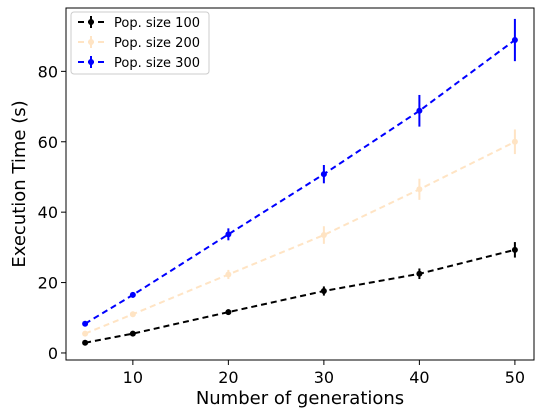 This screenshot has height=413, width=536. I want to click on legend-label: Pop. size 300, so click(157, 63).